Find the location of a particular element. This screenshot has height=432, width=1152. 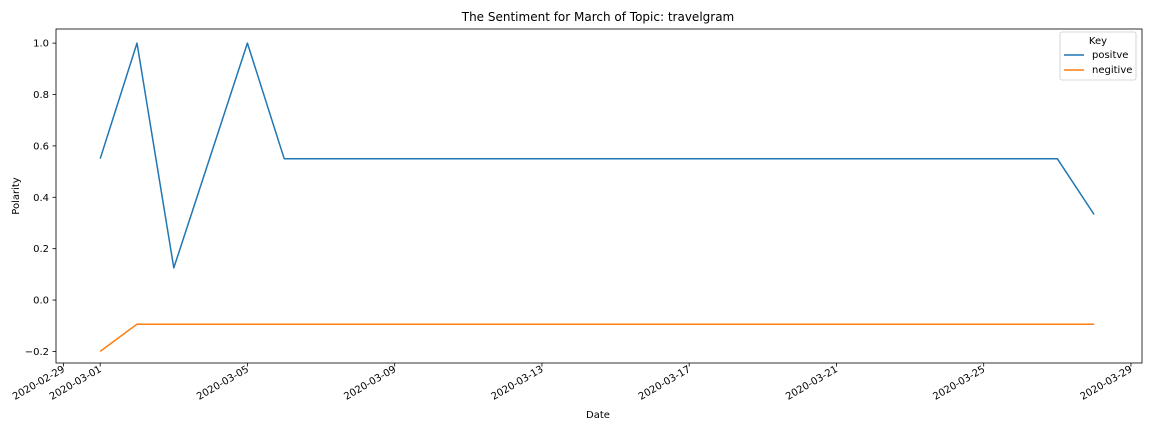

y-tick-label: 0.6 is located at coordinates (41, 146).